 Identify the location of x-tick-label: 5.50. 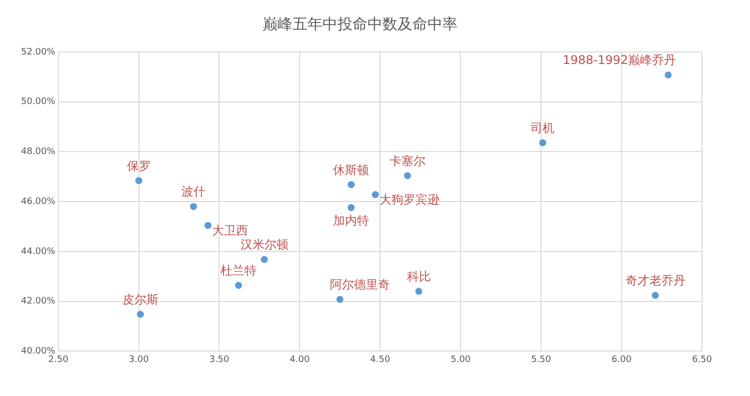
(541, 359).